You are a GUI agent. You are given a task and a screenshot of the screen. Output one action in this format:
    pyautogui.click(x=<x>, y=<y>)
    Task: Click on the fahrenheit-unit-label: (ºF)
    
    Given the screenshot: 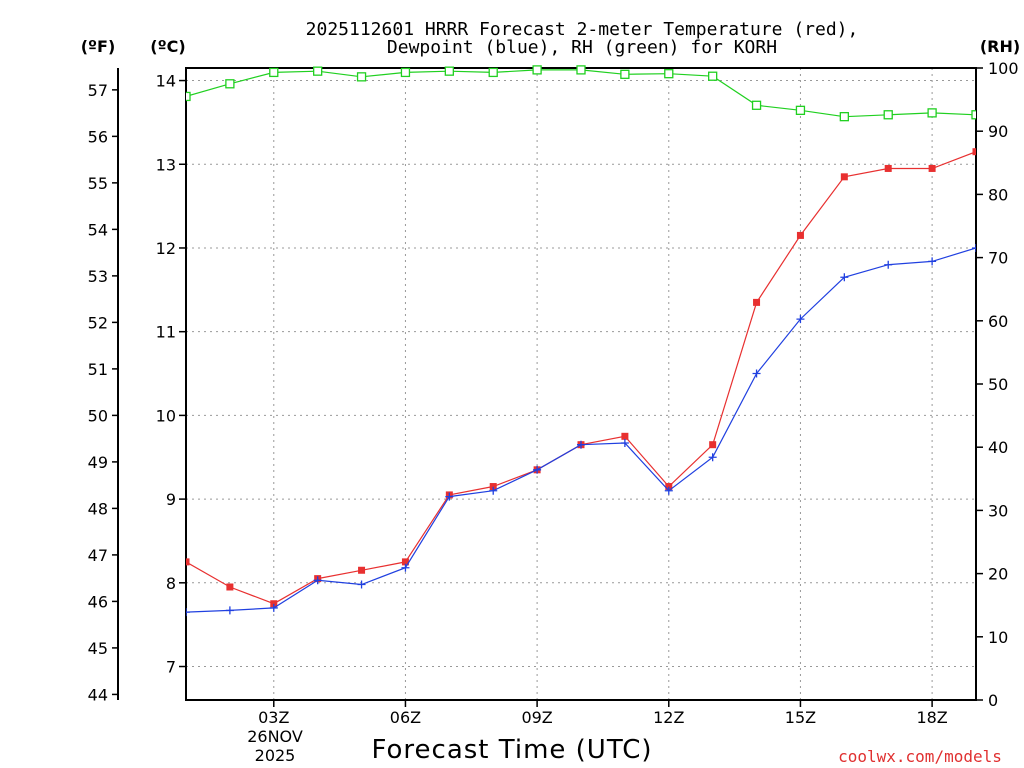 What is the action you would take?
    pyautogui.click(x=98, y=46)
    